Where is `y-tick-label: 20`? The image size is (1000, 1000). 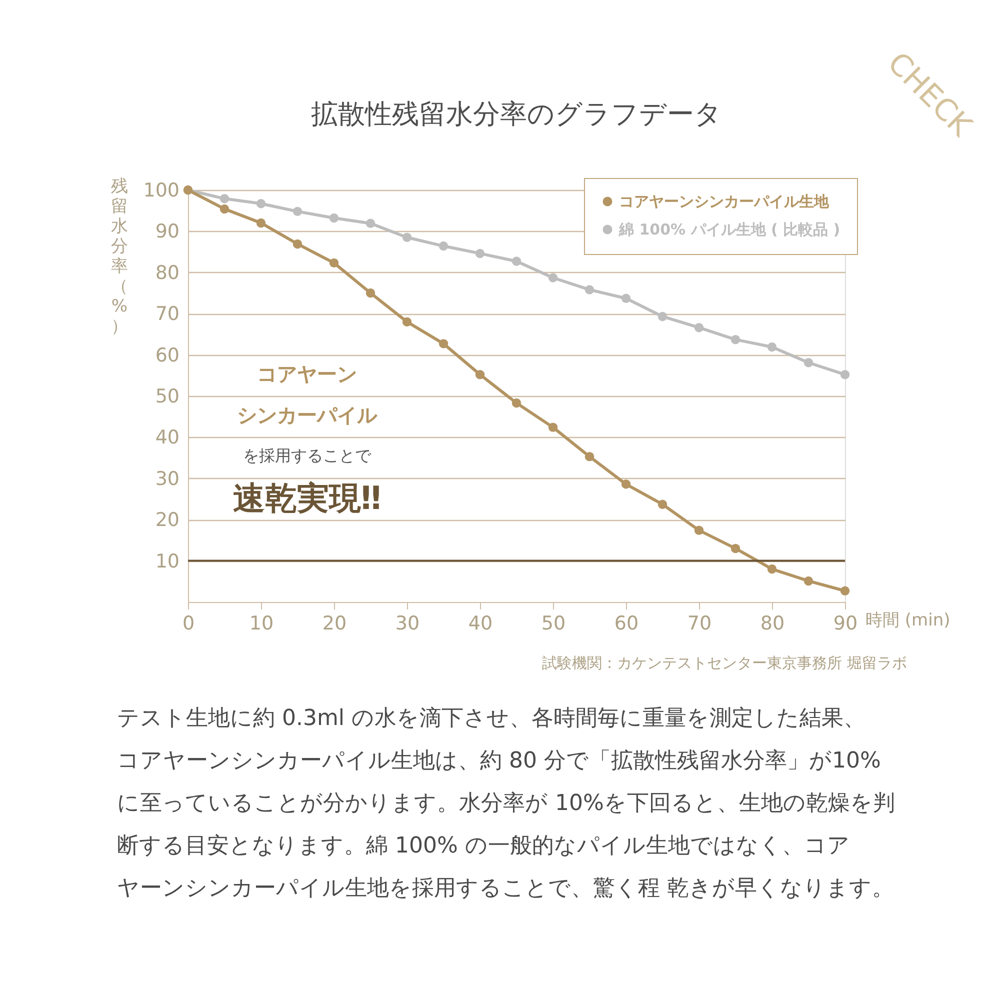 y-tick-label: 20 is located at coordinates (167, 520).